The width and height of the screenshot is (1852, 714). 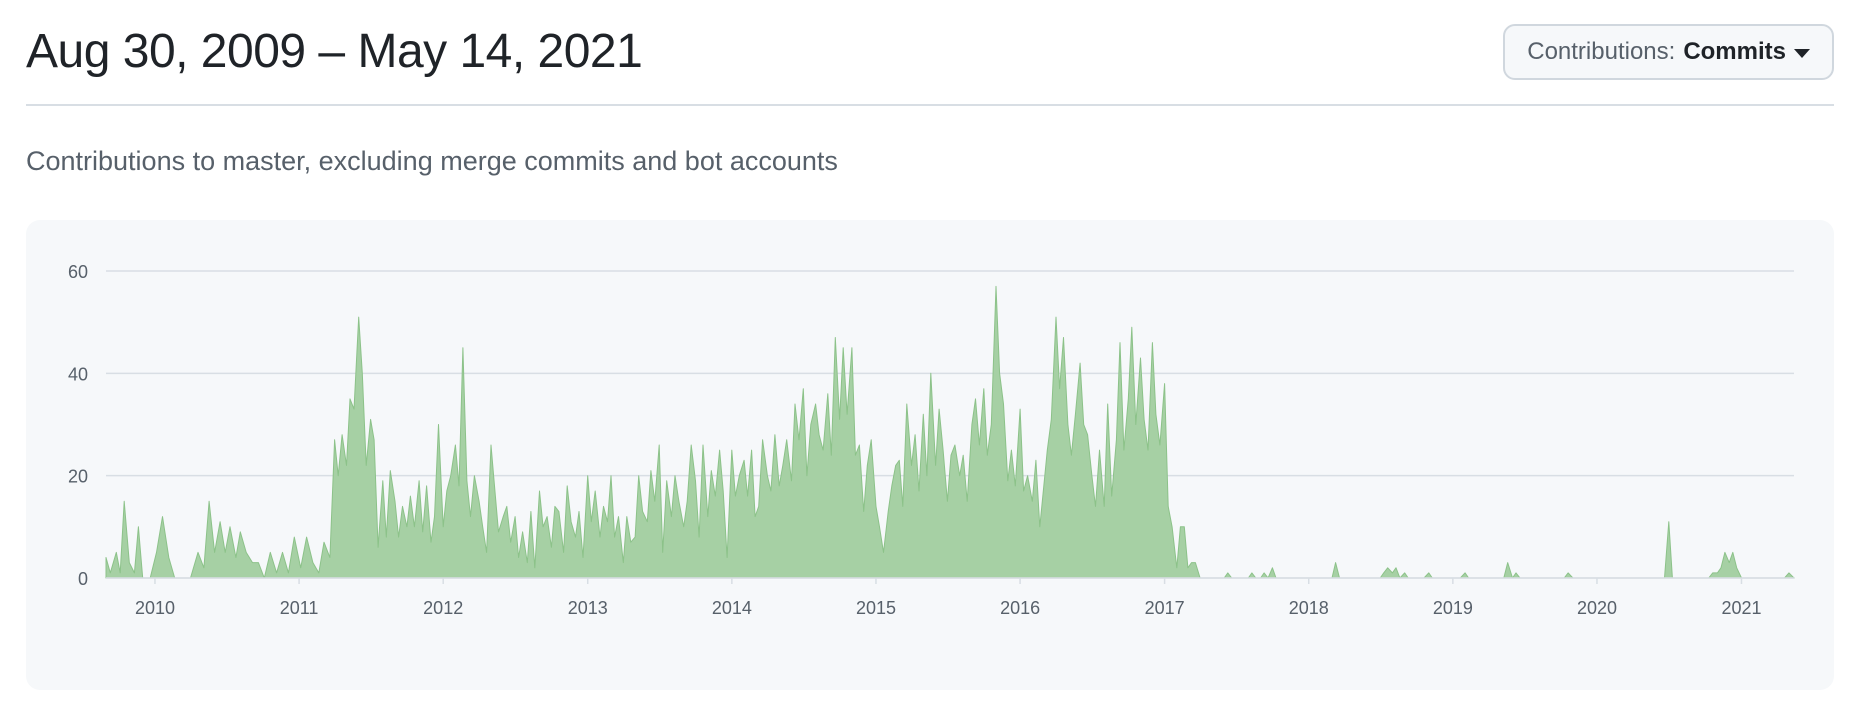 I want to click on x-tick-label: 2016, so click(x=1020, y=608).